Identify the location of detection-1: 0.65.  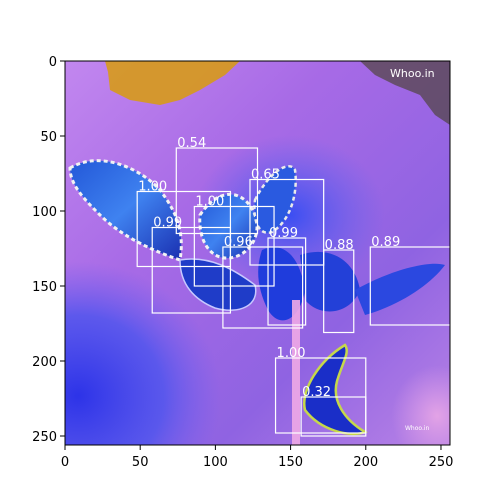
(287, 217).